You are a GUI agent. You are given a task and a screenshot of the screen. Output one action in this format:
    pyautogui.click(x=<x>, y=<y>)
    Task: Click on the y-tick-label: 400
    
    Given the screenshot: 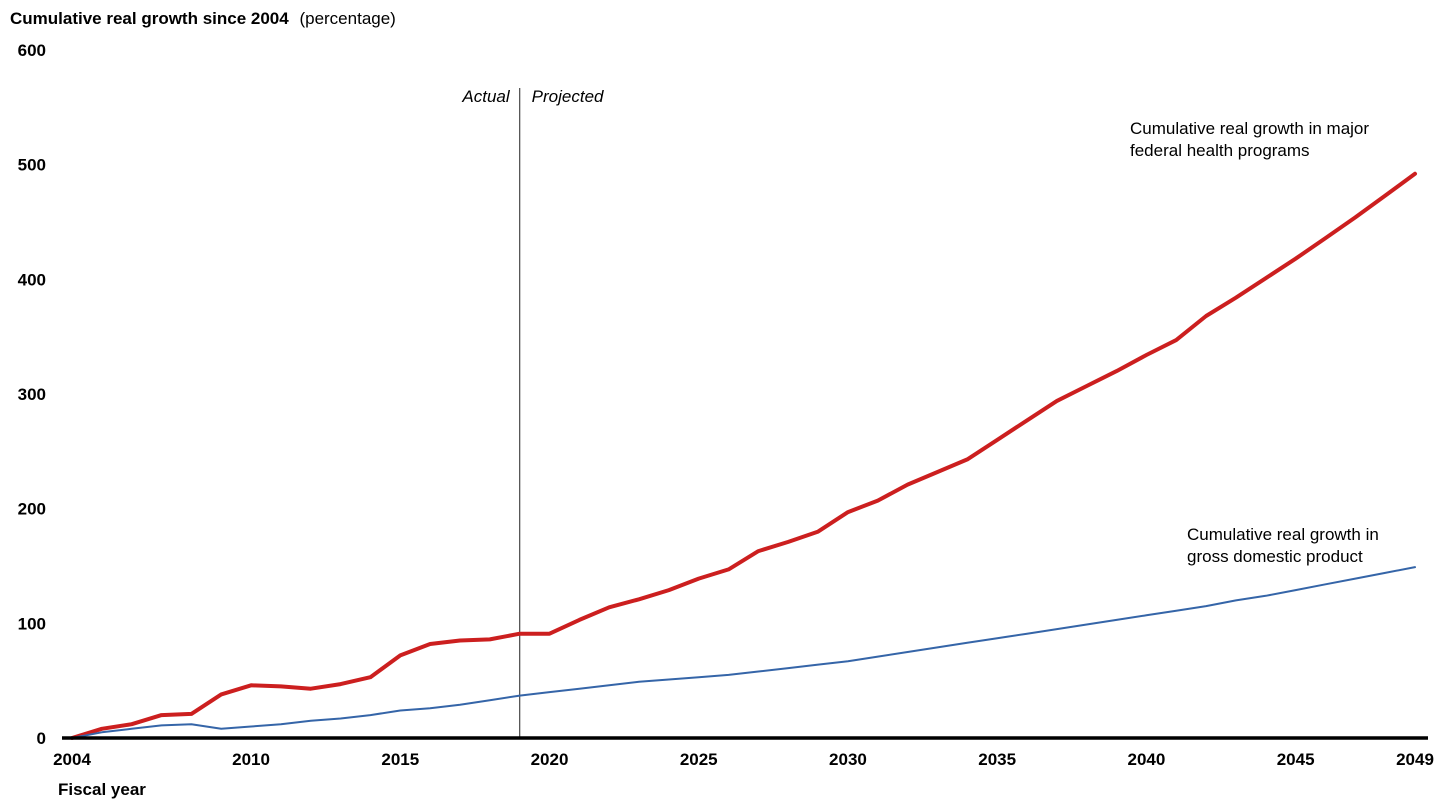 What is the action you would take?
    pyautogui.click(x=32, y=279)
    